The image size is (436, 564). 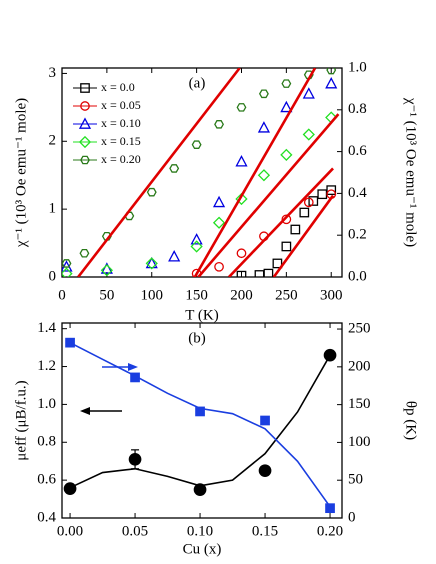 I want to click on x-axis-title: Cu (x), so click(x=202, y=549).